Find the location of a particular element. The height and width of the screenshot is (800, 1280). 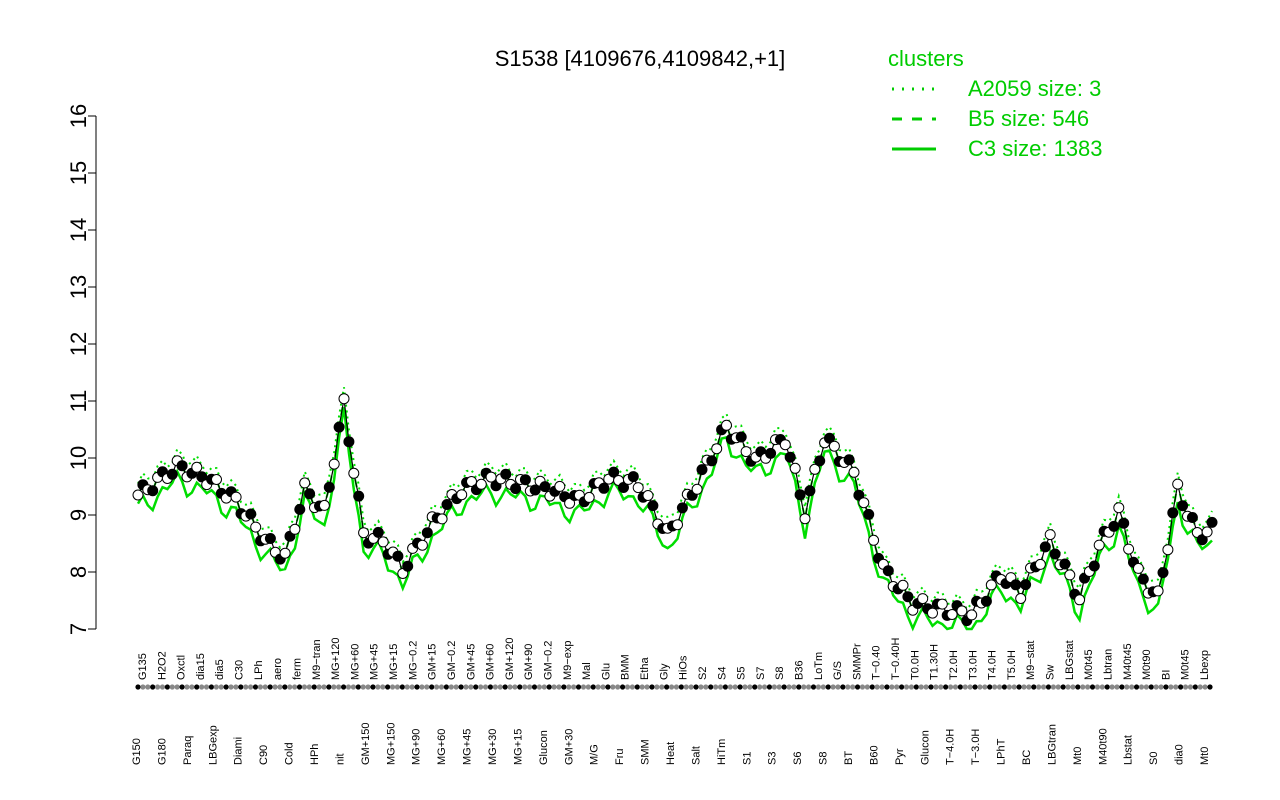

x-tick-label: BT is located at coordinates (849, 758).